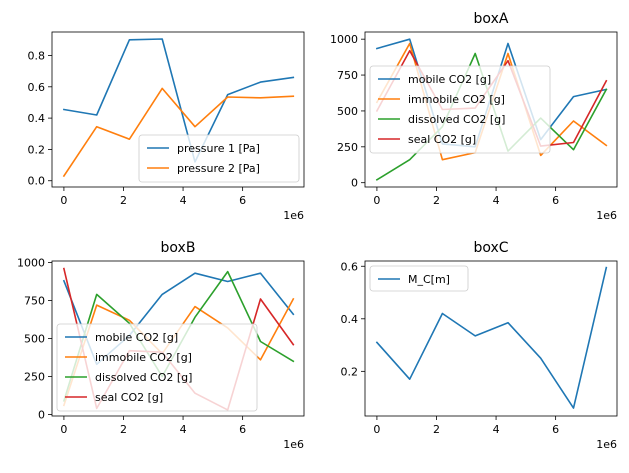 This screenshot has height=473, width=629. Describe the element at coordinates (491, 19) in the screenshot. I see `subplot-title: boxA` at that location.